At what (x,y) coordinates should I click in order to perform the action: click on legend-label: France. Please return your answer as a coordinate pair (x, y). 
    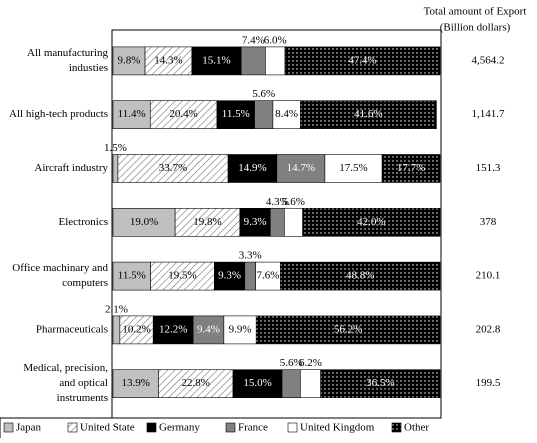
    Looking at the image, I should click on (253, 428).